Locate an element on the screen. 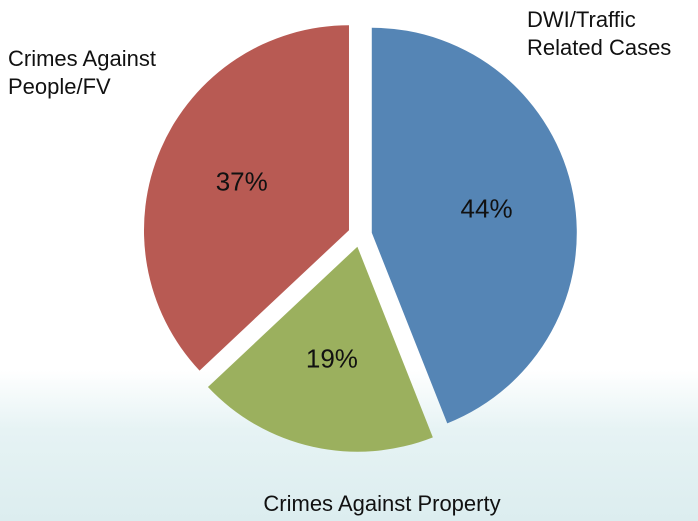  value-label: 19% is located at coordinates (332, 359).